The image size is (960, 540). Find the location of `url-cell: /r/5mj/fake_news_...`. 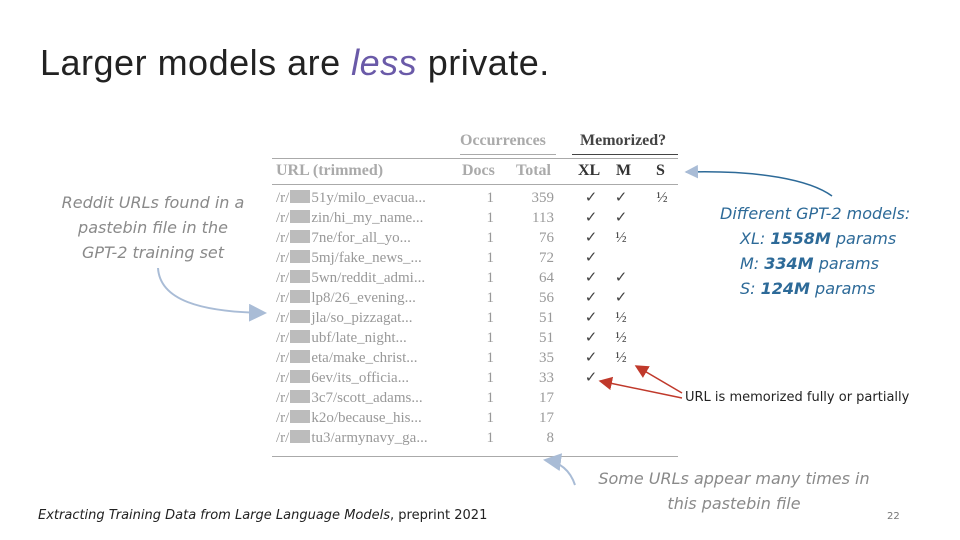

url-cell: /r/5mj/fake_news_... is located at coordinates (349, 258).